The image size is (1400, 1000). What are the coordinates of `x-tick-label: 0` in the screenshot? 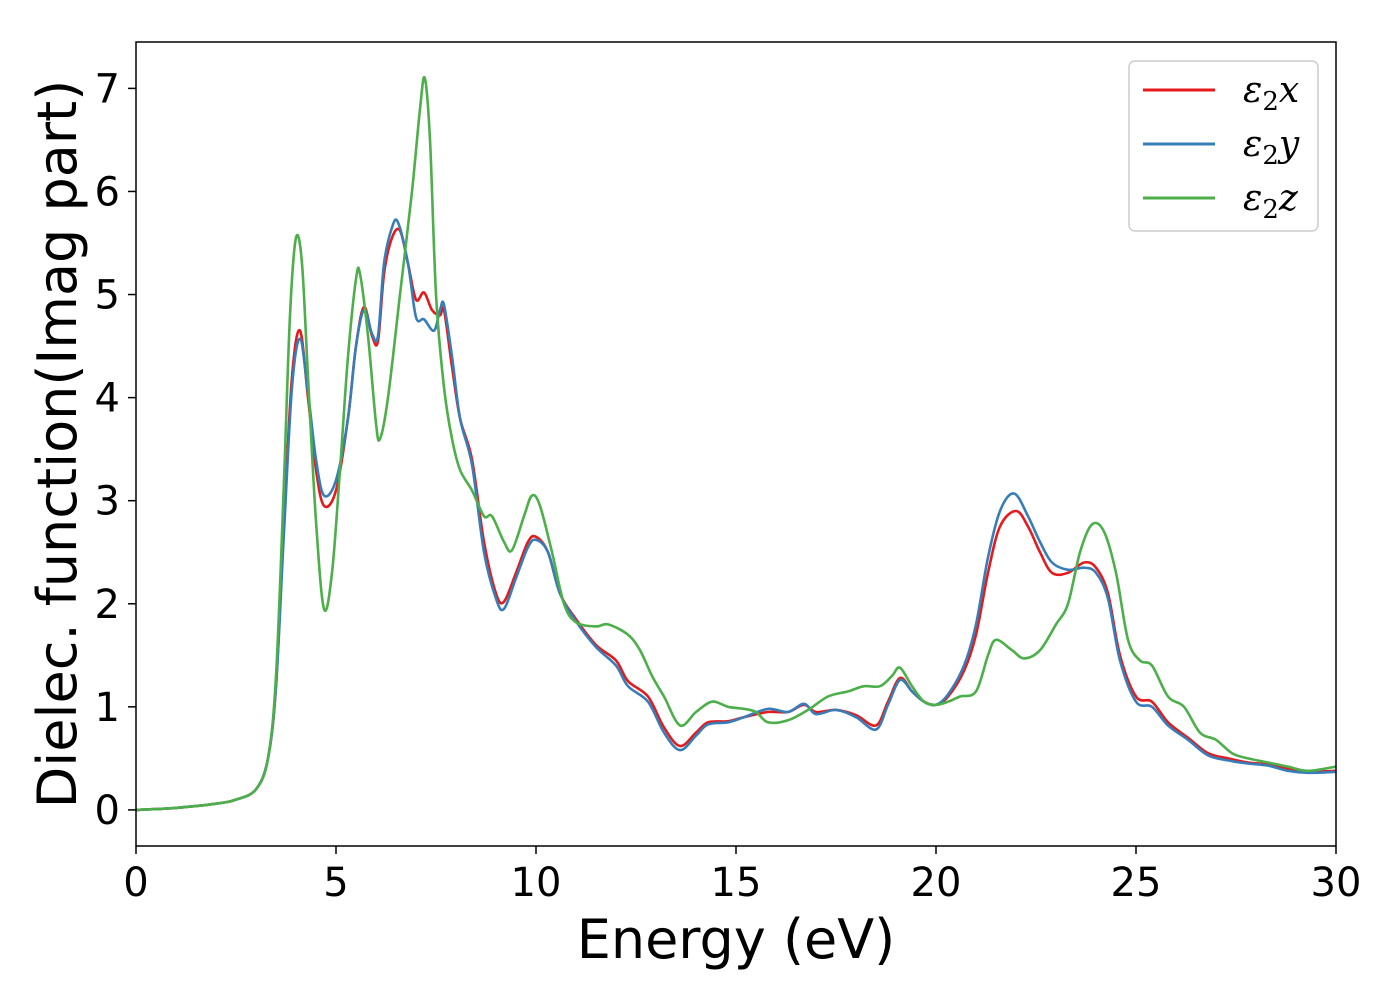 It's located at (135, 883).